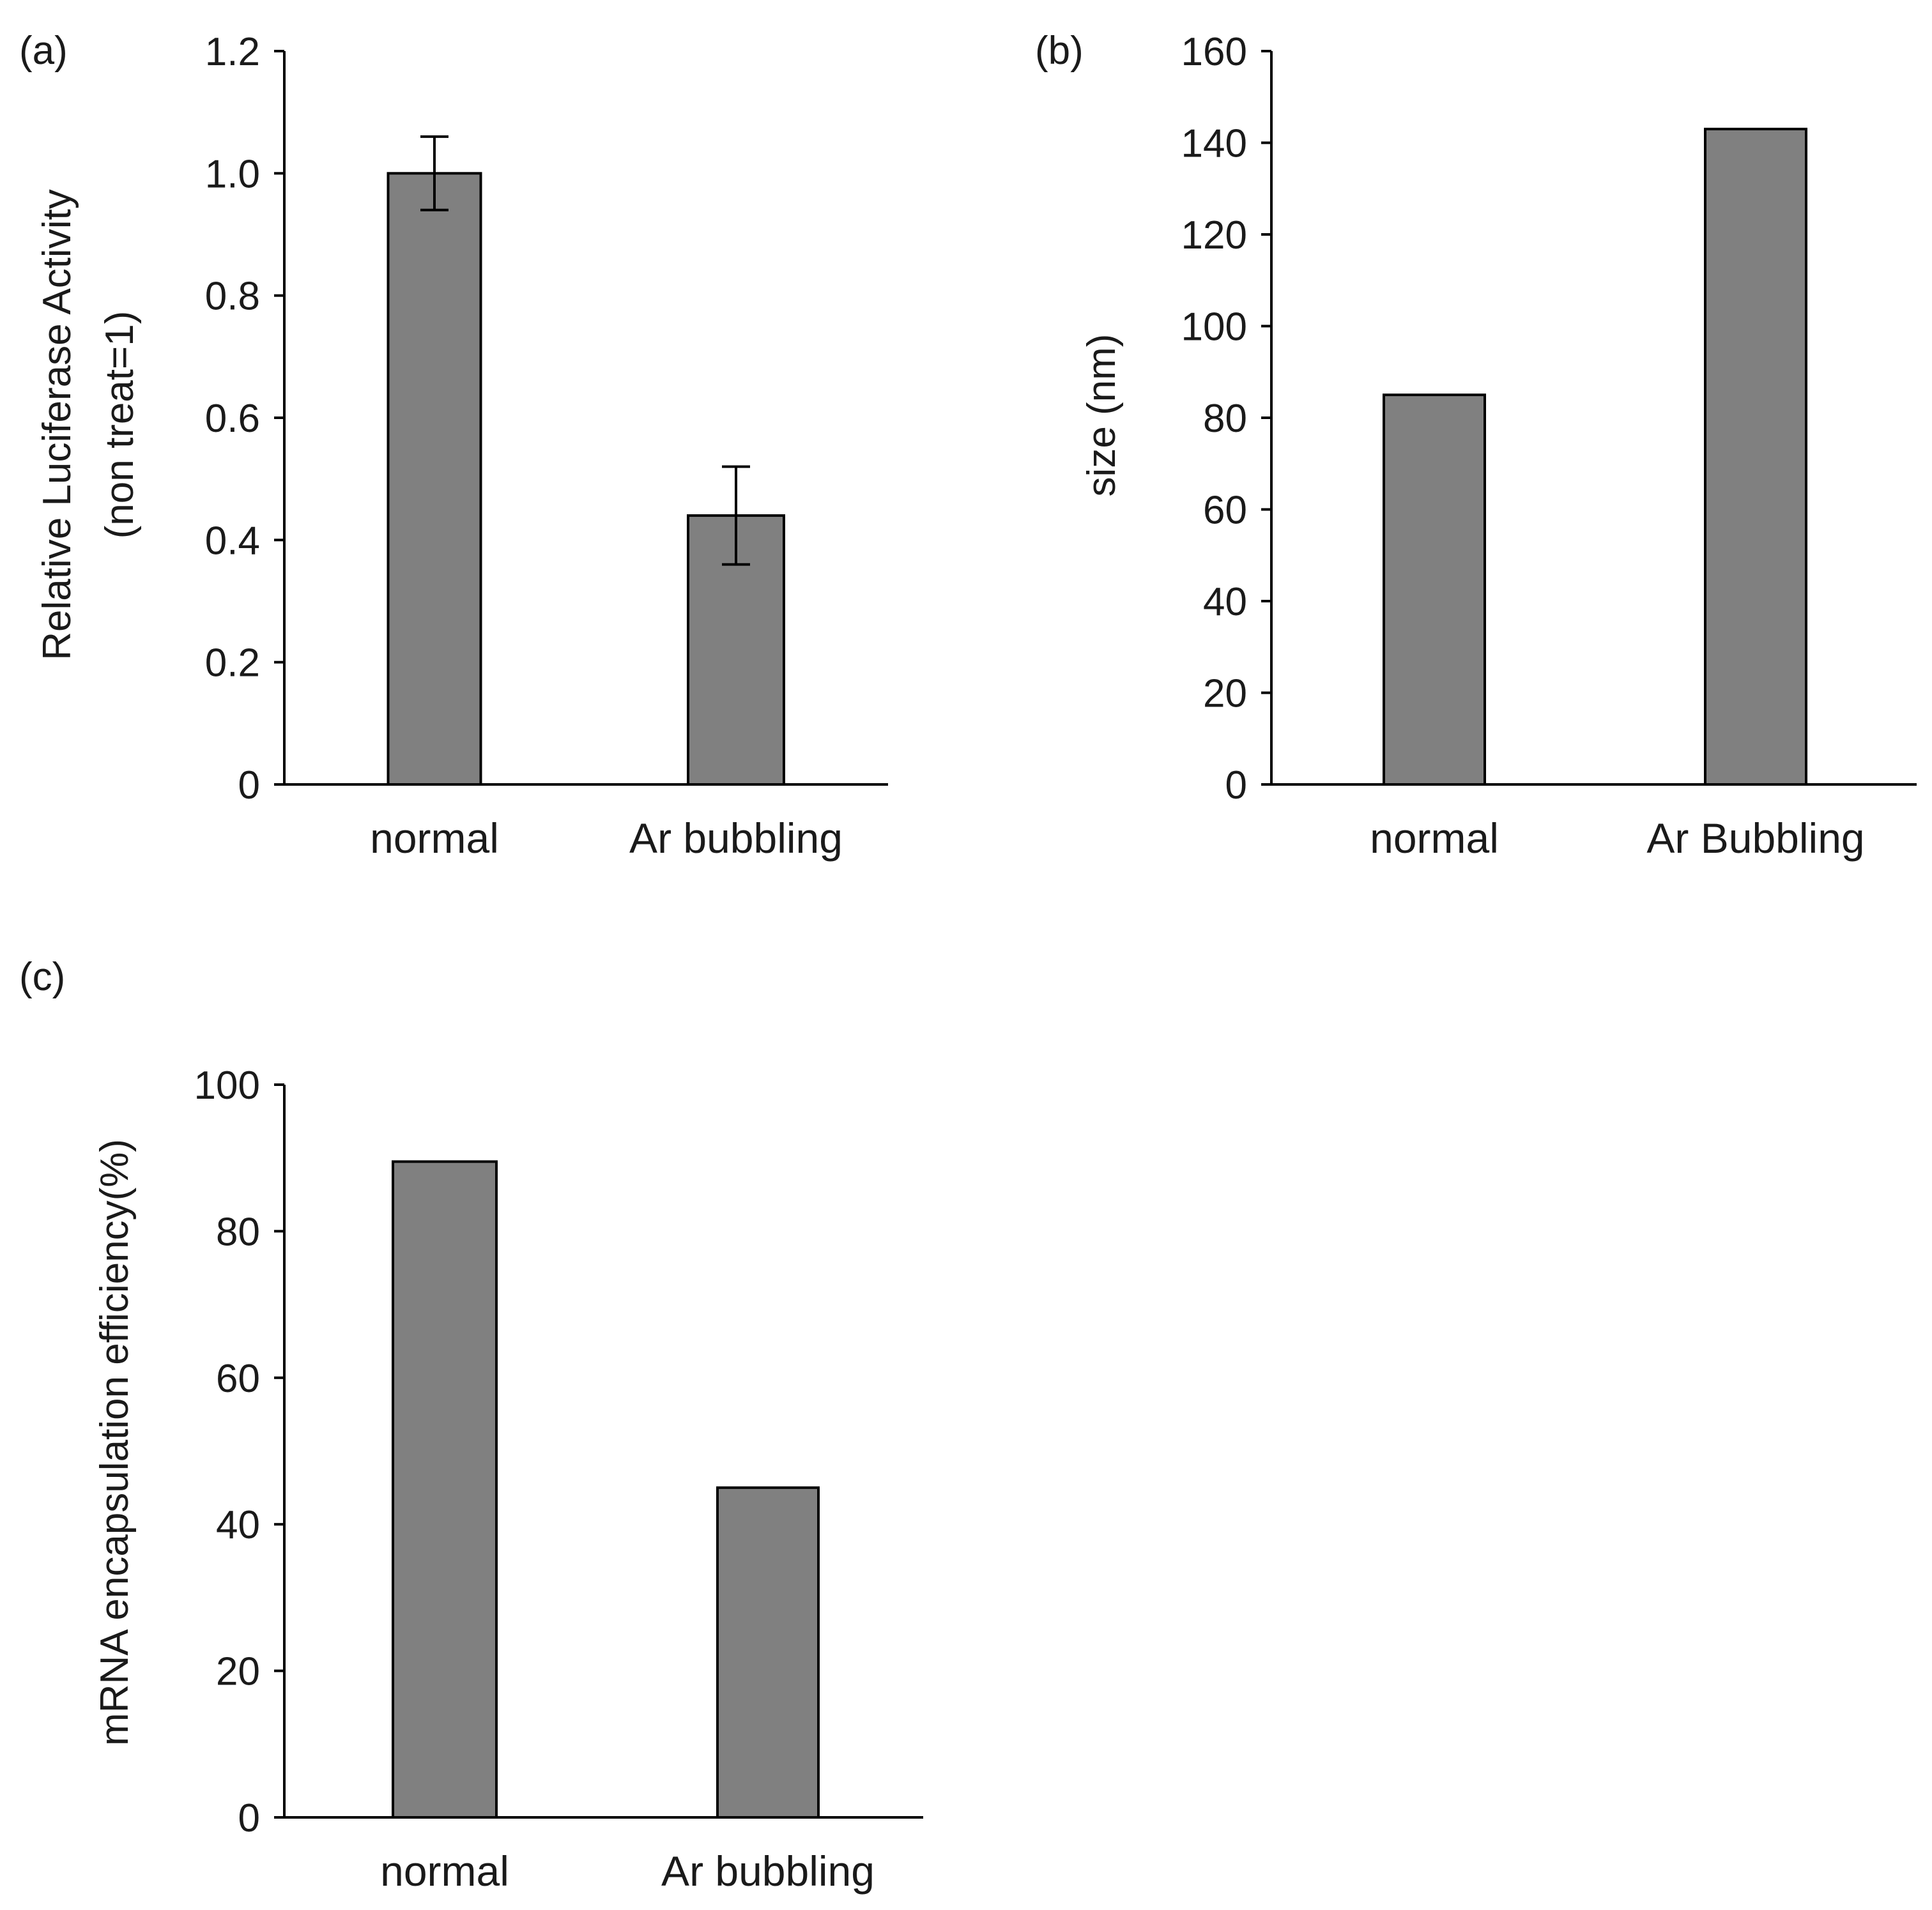  I want to click on panel-a-errorbars, so click(585, 350).